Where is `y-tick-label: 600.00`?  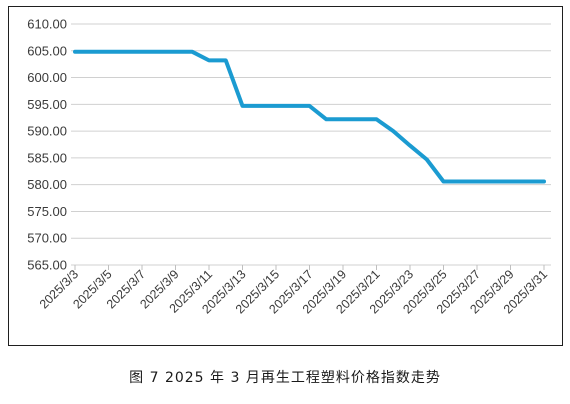 y-tick-label: 600.00 is located at coordinates (47, 77).